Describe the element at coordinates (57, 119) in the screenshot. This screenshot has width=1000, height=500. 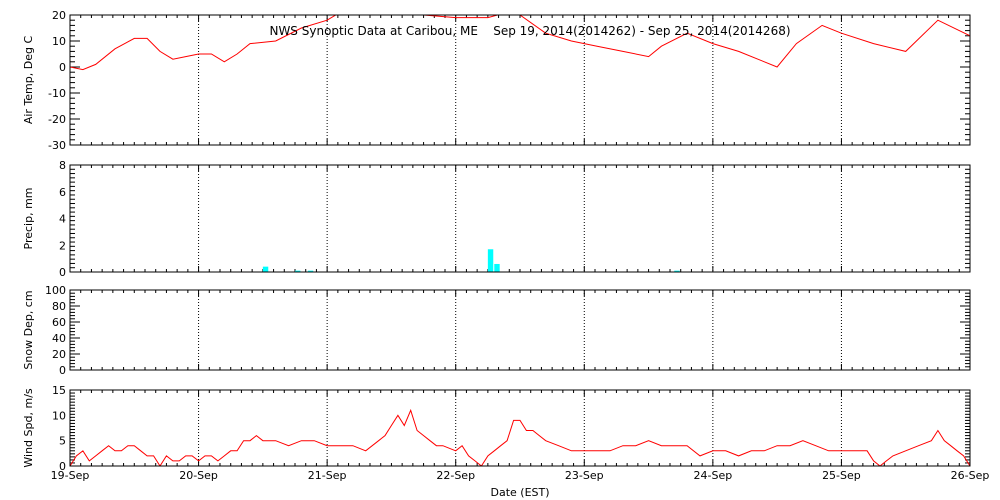
I see `y-tick-label: -20` at that location.